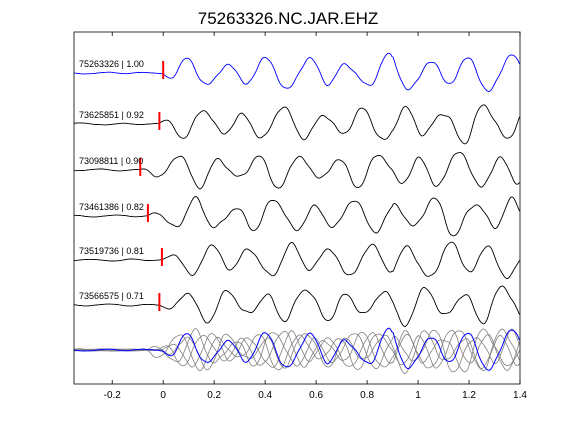  Describe the element at coordinates (111, 161) in the screenshot. I see `trace-label: 73098811 | 0.90` at that location.